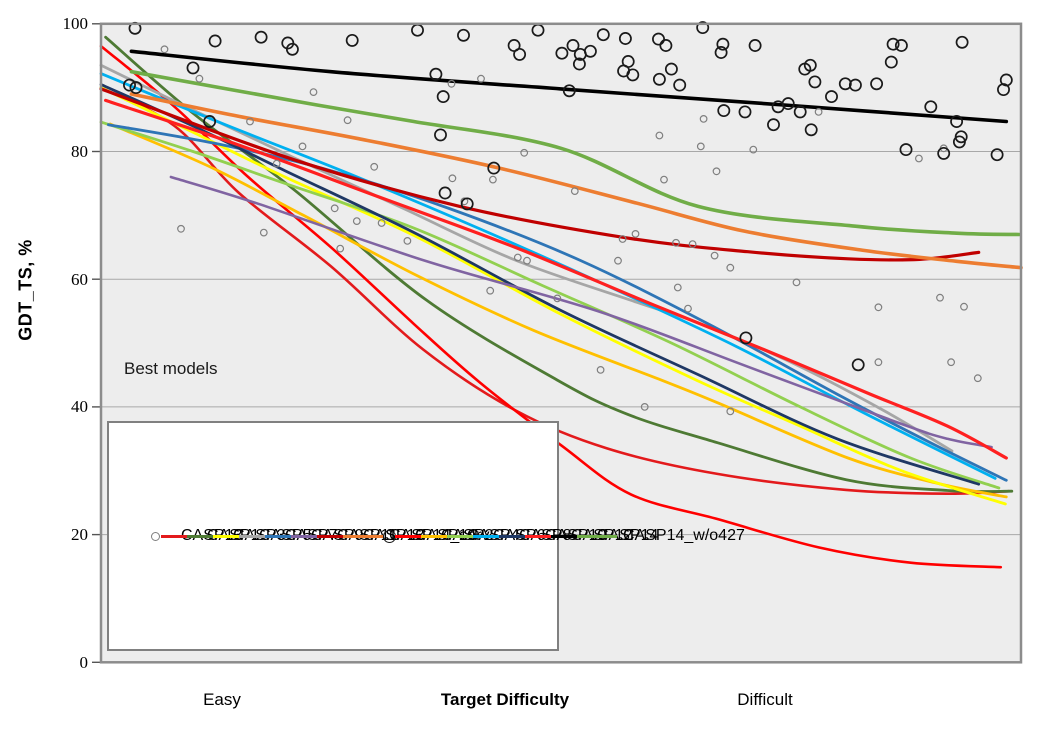 This screenshot has height=750, width=1051. I want to click on legend-label: CASP14, so click(628, 535).